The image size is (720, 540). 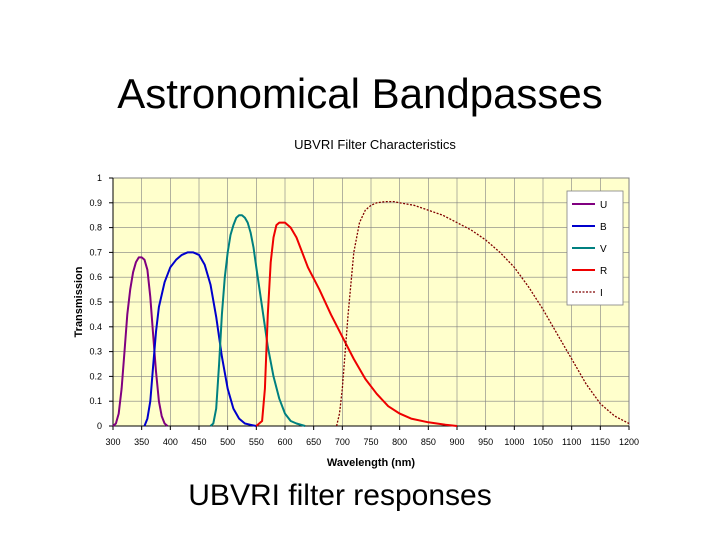 I want to click on y-tick-label: 0.5, so click(x=95, y=302).